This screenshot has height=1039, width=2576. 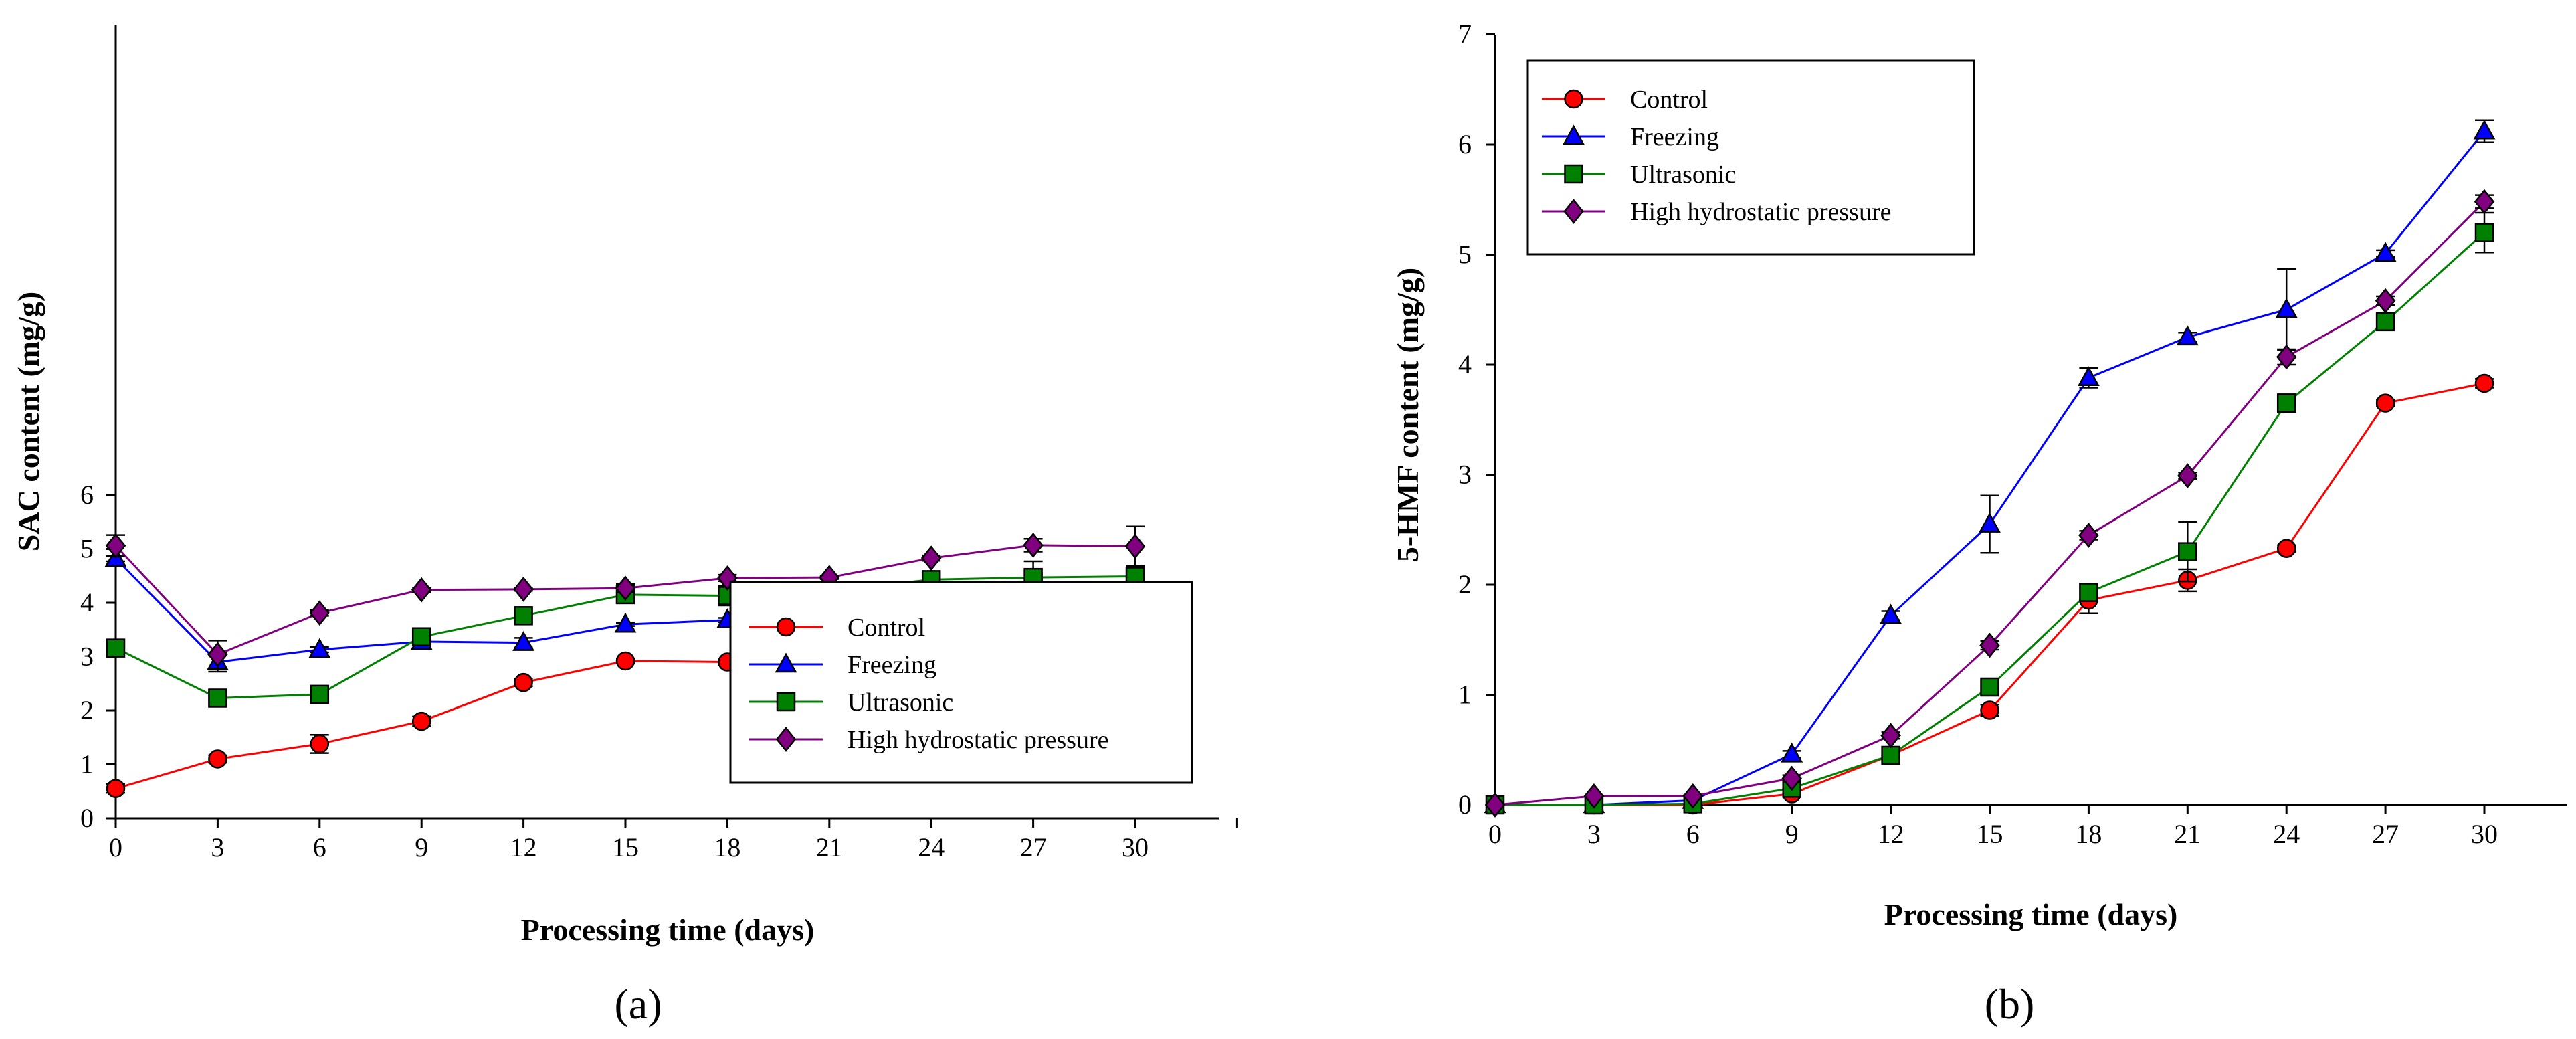 I want to click on panel-a-legend-marker-high-hydrostatic-pressure, so click(x=786, y=739).